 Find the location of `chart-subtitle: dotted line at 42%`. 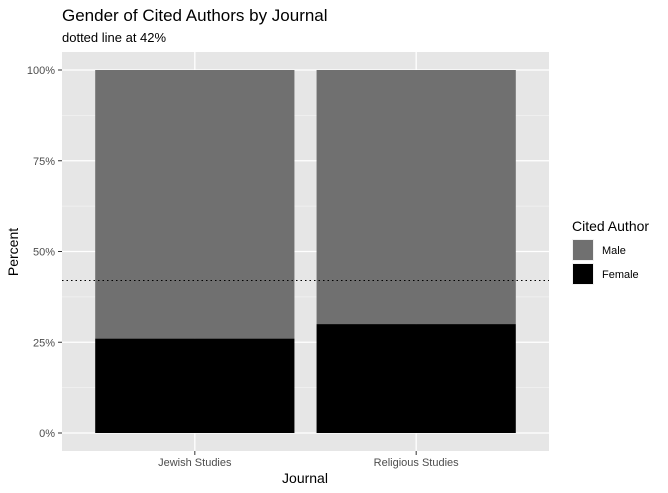

chart-subtitle: dotted line at 42% is located at coordinates (114, 37).